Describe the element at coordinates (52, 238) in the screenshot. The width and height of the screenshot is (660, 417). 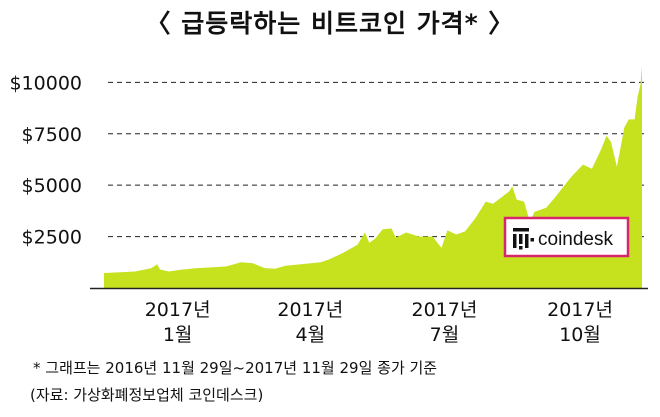
I see `y-tick-label: $2500` at that location.